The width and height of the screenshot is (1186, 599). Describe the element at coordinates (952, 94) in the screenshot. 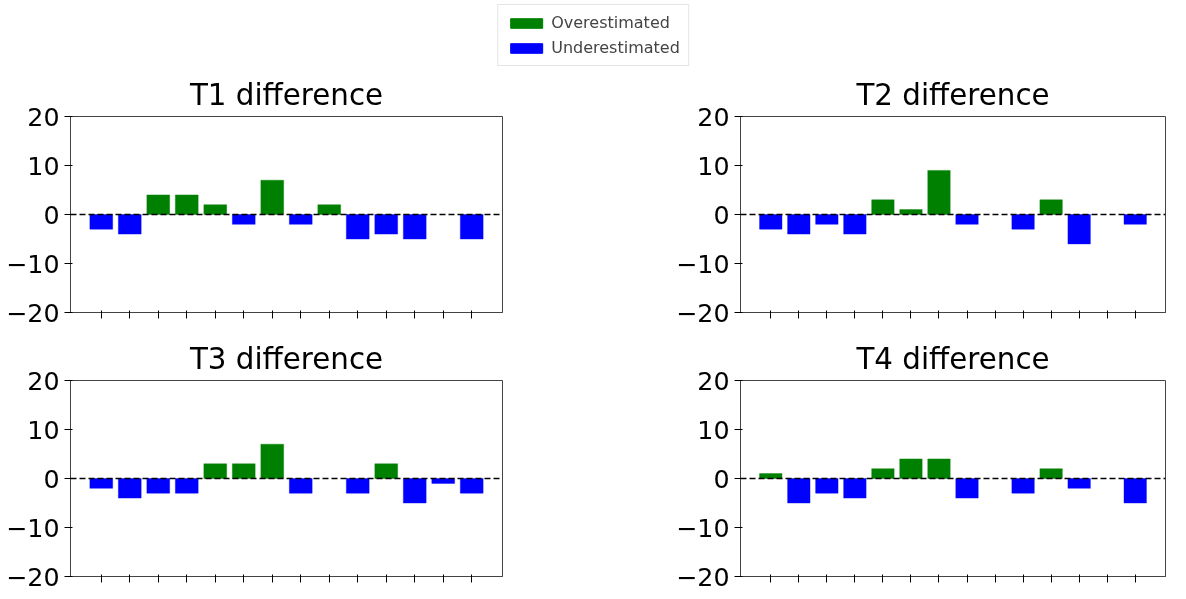

I see `chart-title: T2 difference` at that location.